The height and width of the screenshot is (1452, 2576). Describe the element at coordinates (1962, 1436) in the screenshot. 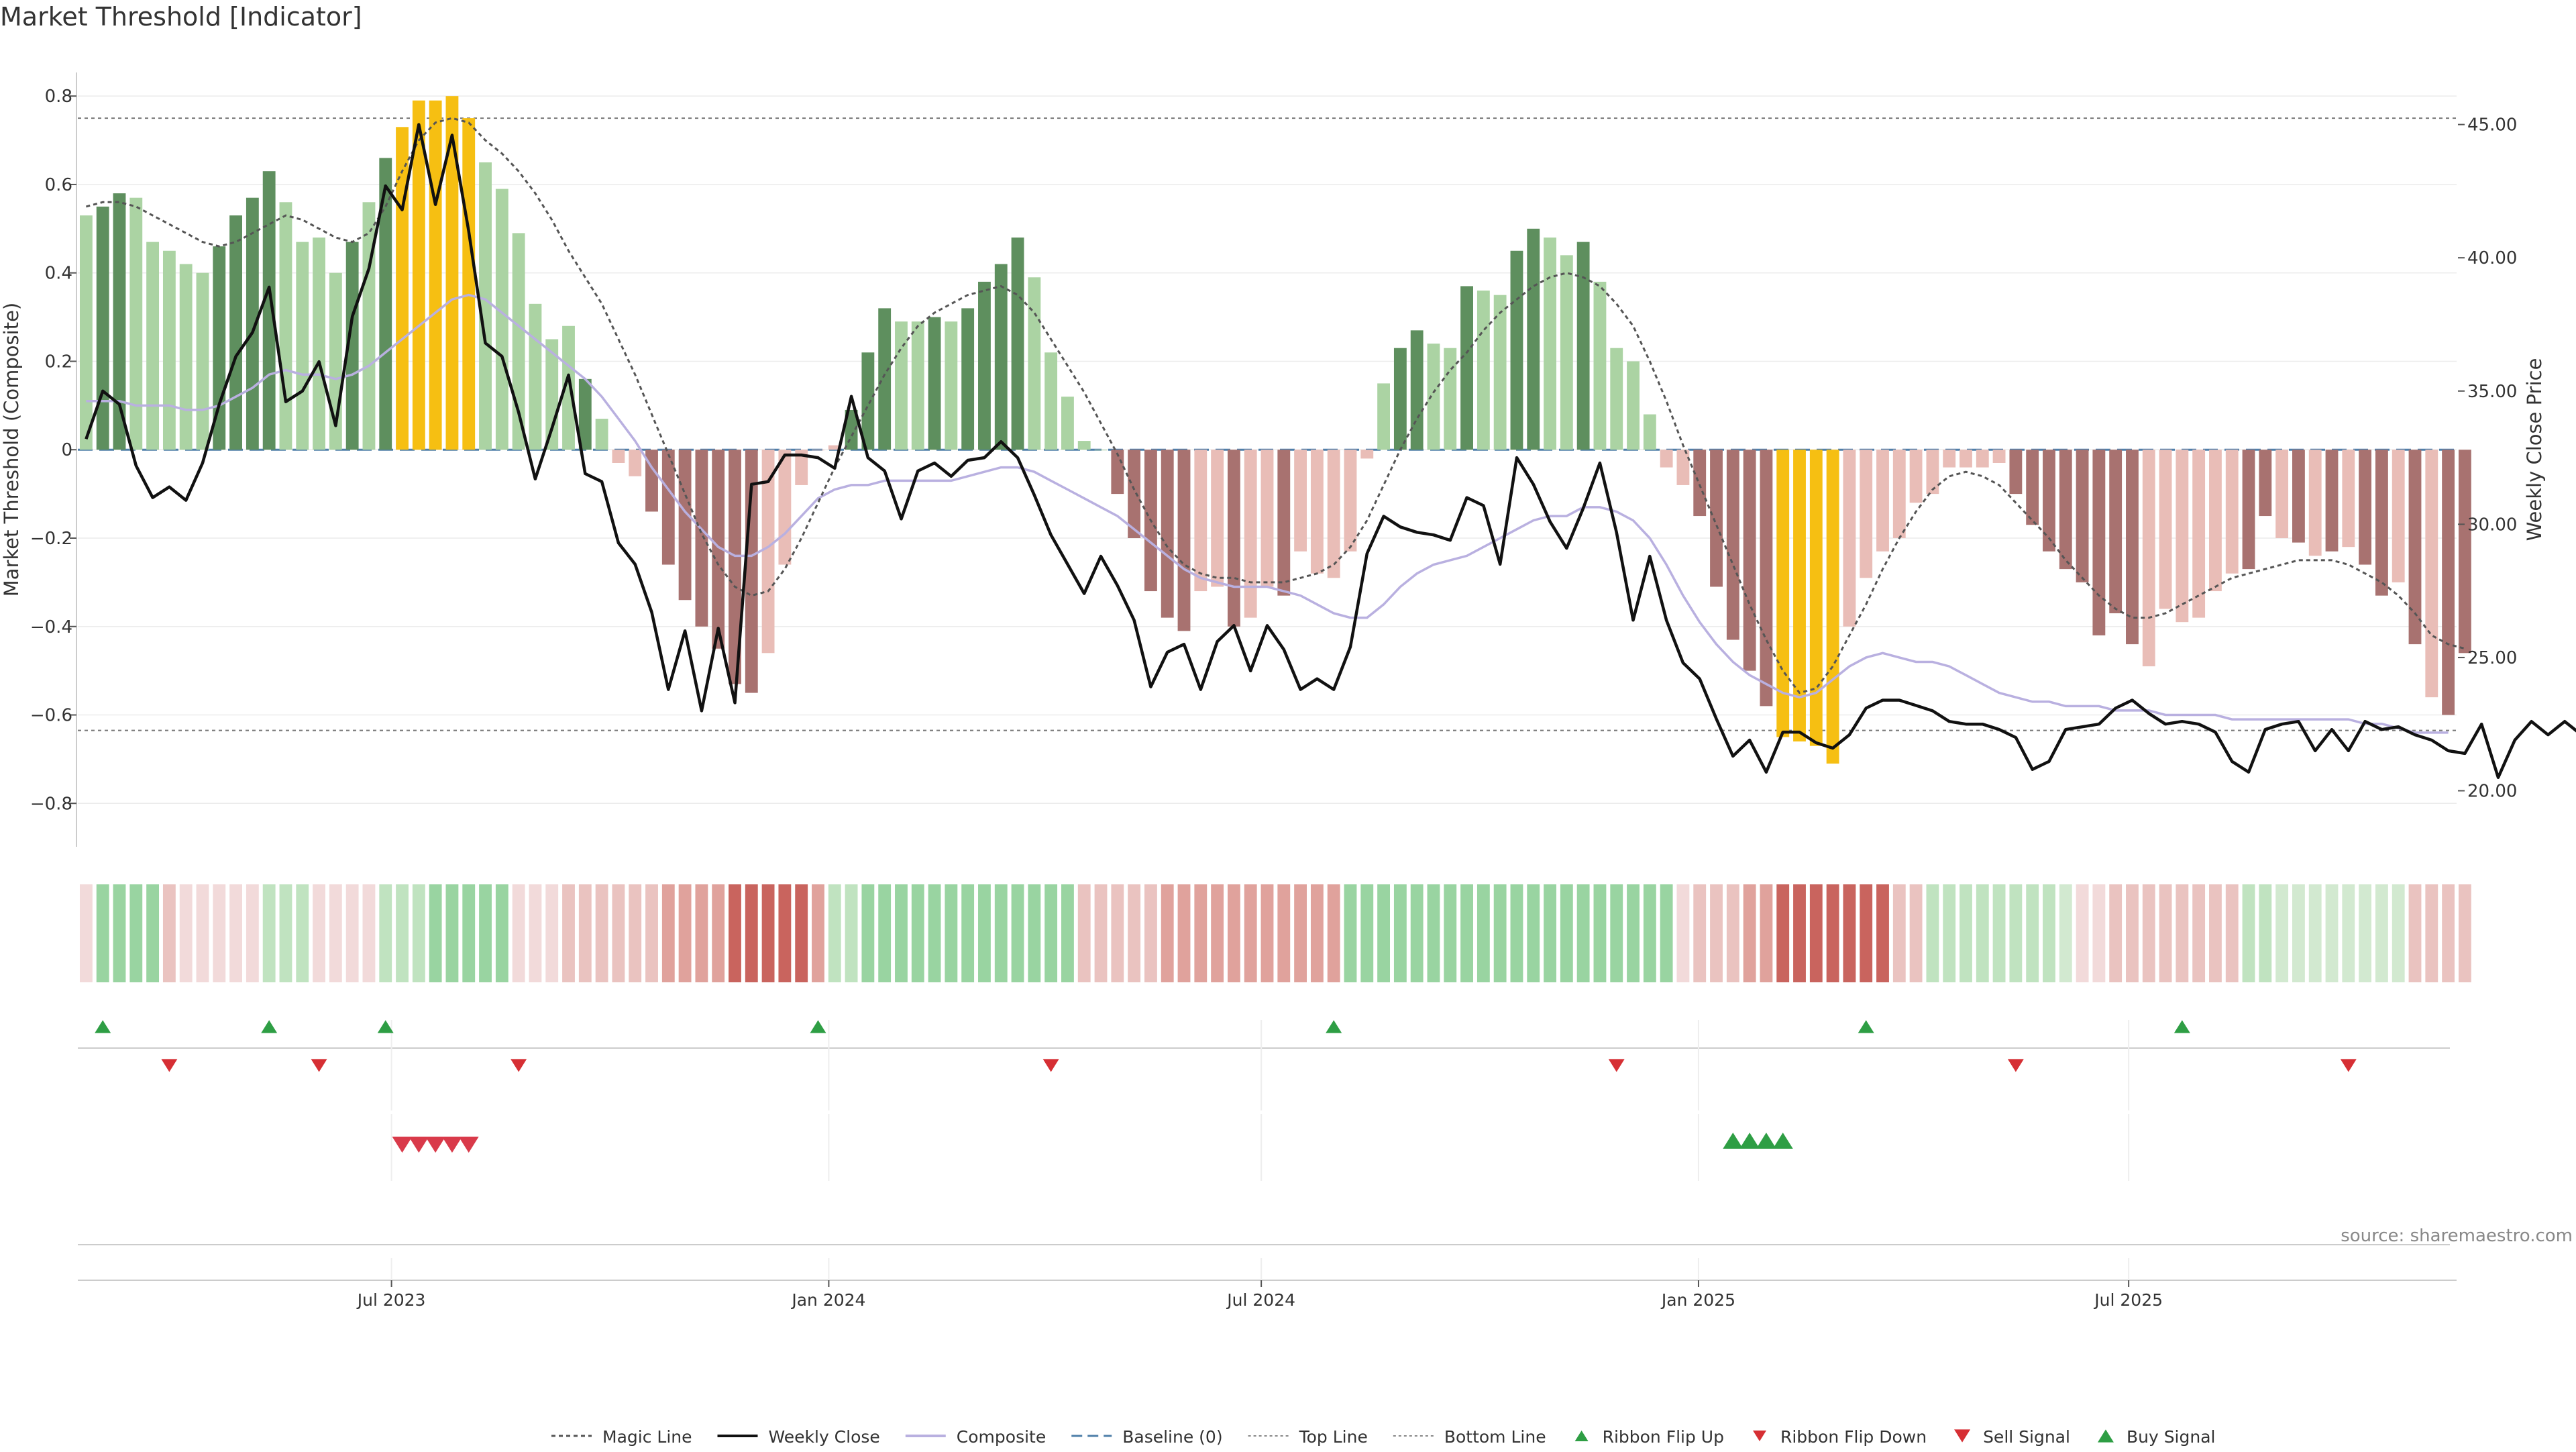

I see `legend-swatch-marker` at that location.